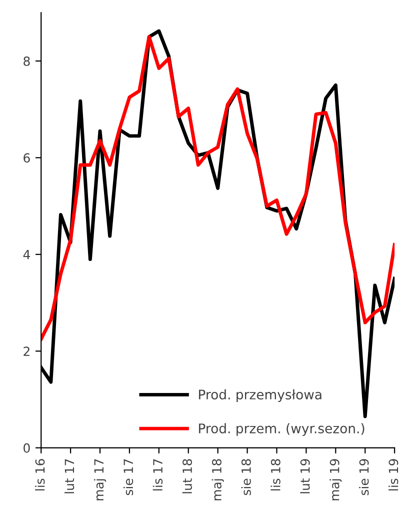 The image size is (411, 506). What do you see at coordinates (26, 255) in the screenshot?
I see `y-tick-label: 4` at bounding box center [26, 255].